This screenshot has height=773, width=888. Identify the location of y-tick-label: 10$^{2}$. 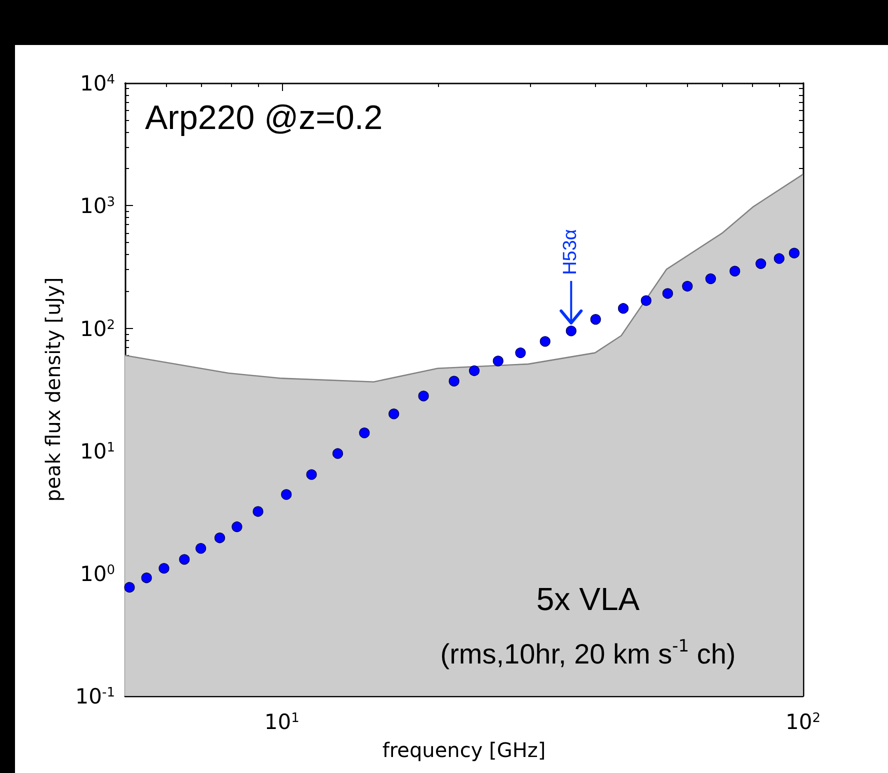
(97, 328).